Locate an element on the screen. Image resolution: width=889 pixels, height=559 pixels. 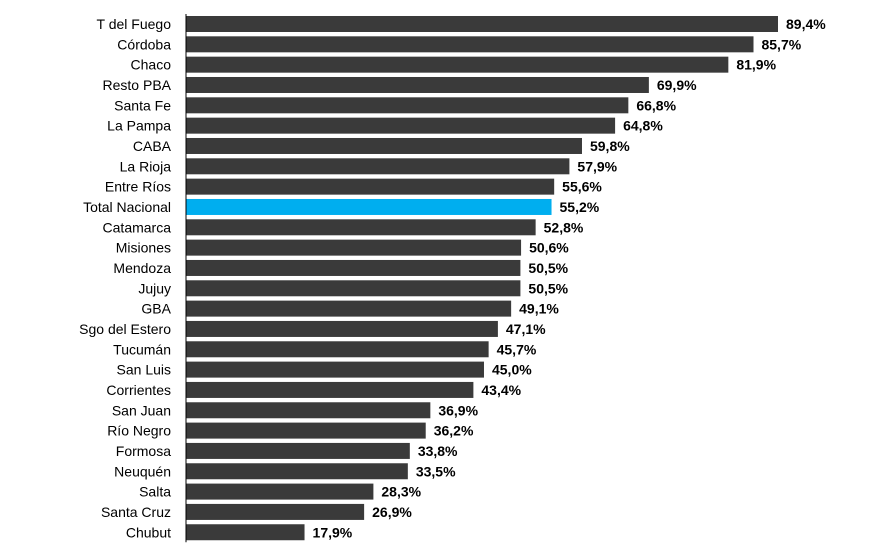
value-label-santa-fe: 66,8% is located at coordinates (656, 105).